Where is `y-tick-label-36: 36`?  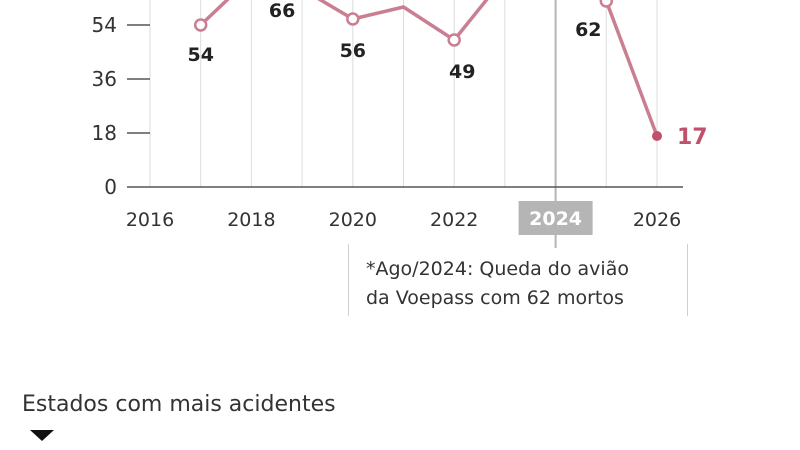
y-tick-label-36: 36 is located at coordinates (104, 79).